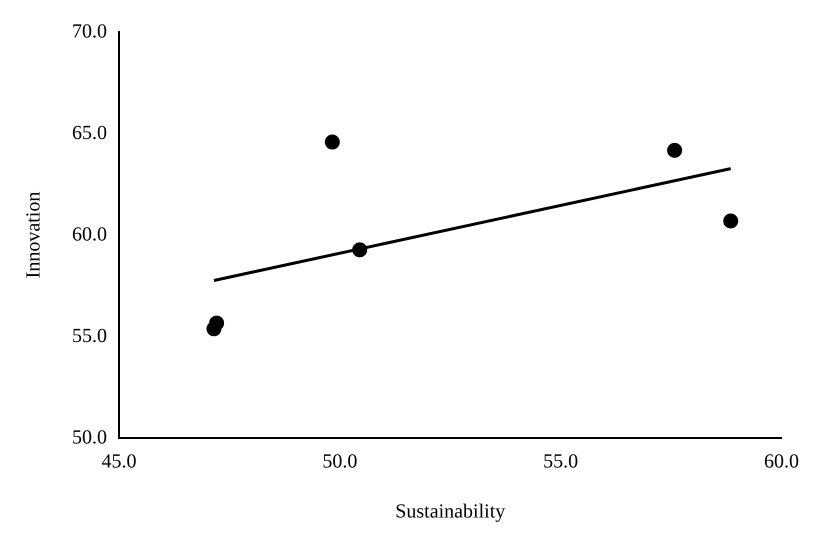  Describe the element at coordinates (119, 461) in the screenshot. I see `x-tick-label: 45.0` at that location.